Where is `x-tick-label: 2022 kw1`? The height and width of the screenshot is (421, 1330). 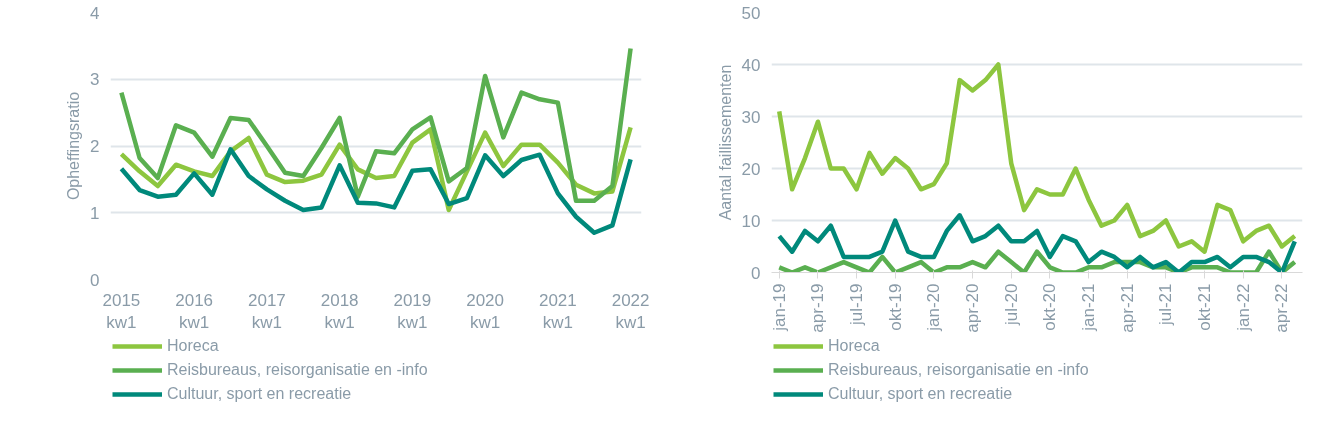
x-tick-label: 2022 kw1 is located at coordinates (630, 311).